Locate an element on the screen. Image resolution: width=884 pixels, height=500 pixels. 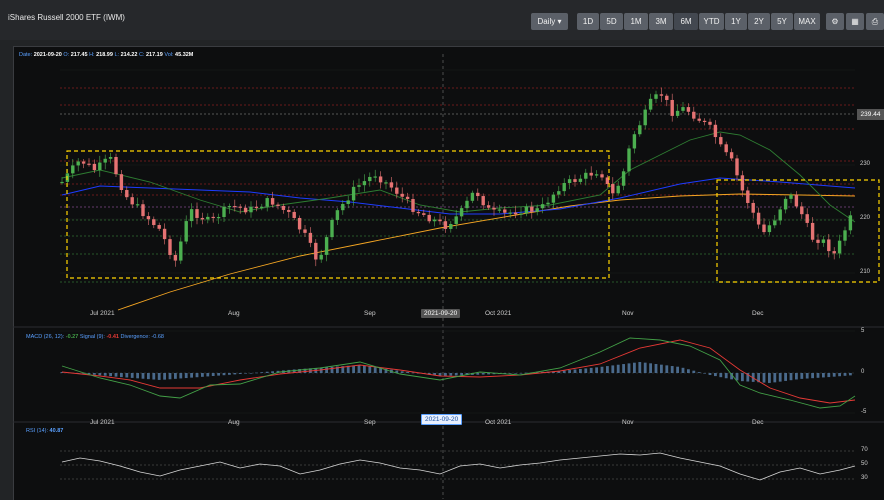
interval-dropdown: Daily ▾ is located at coordinates (549, 21).